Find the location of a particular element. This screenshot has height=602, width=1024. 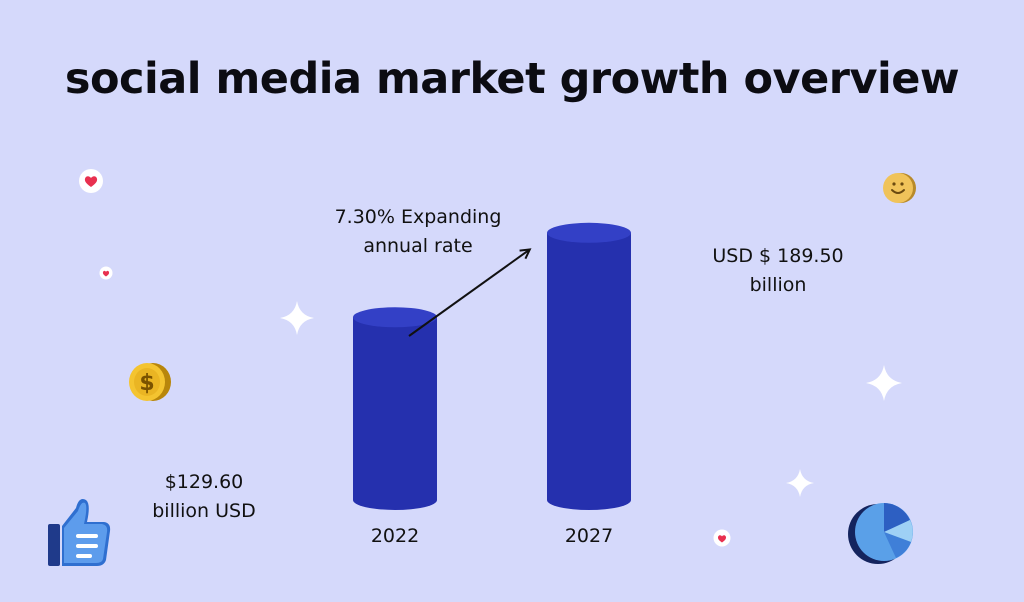

category-label-2027: 2027 is located at coordinates (589, 536).